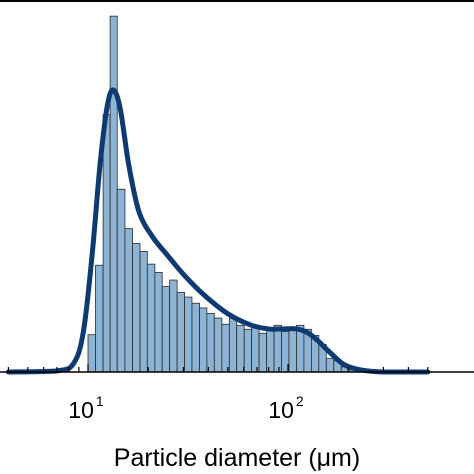  I want to click on x-axis-ticks, so click(218, 368).